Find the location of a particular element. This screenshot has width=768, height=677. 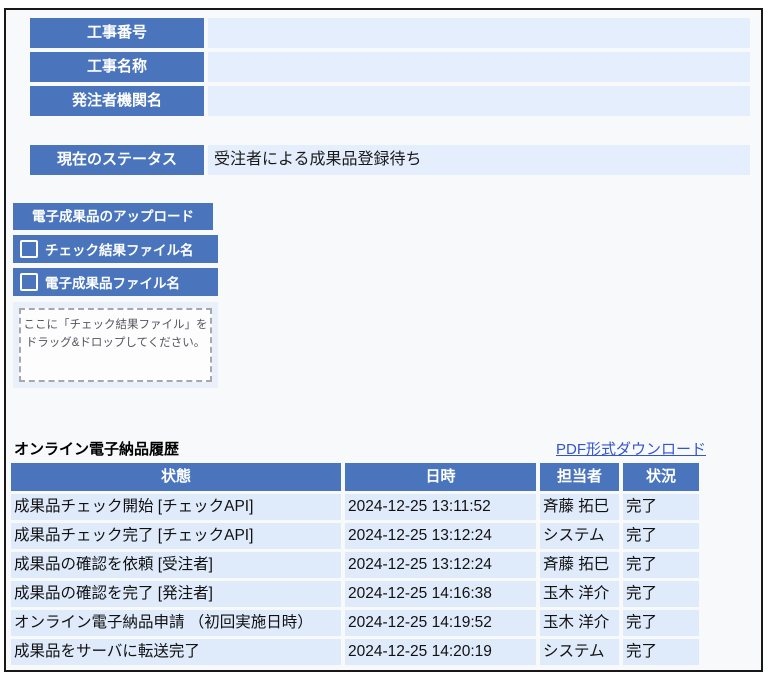

column-header-state: 状態 is located at coordinates (176, 477).